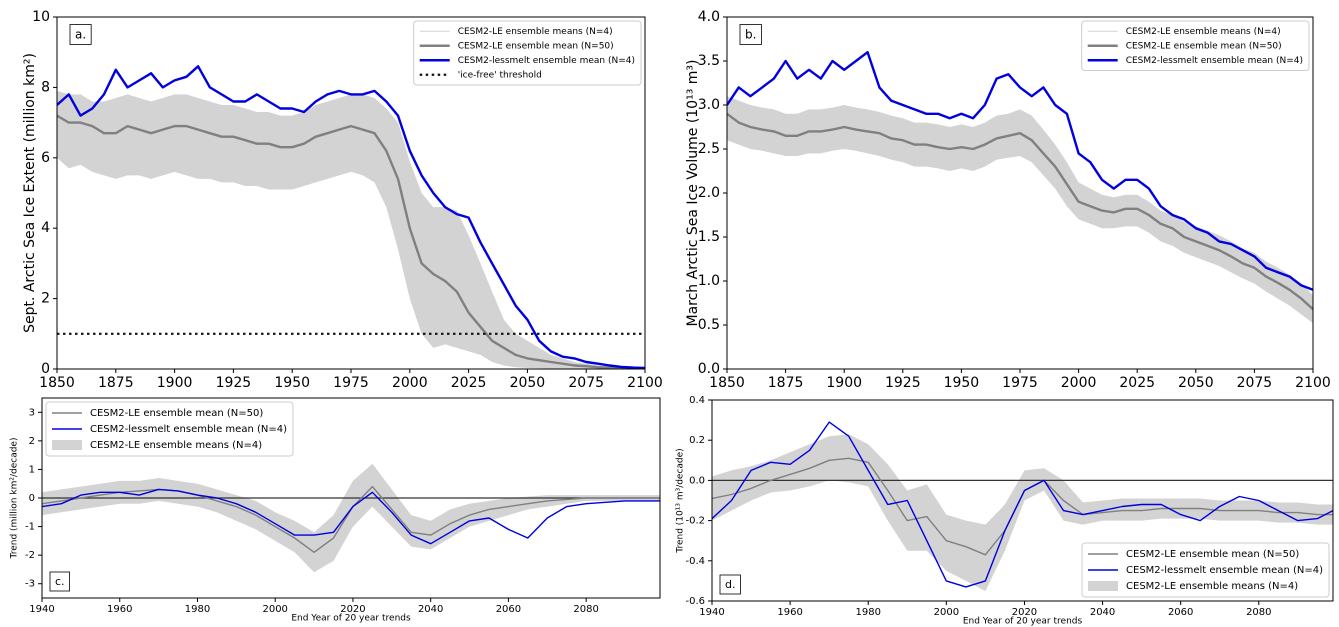  I want to click on x-tick-label: 1925, so click(234, 383).